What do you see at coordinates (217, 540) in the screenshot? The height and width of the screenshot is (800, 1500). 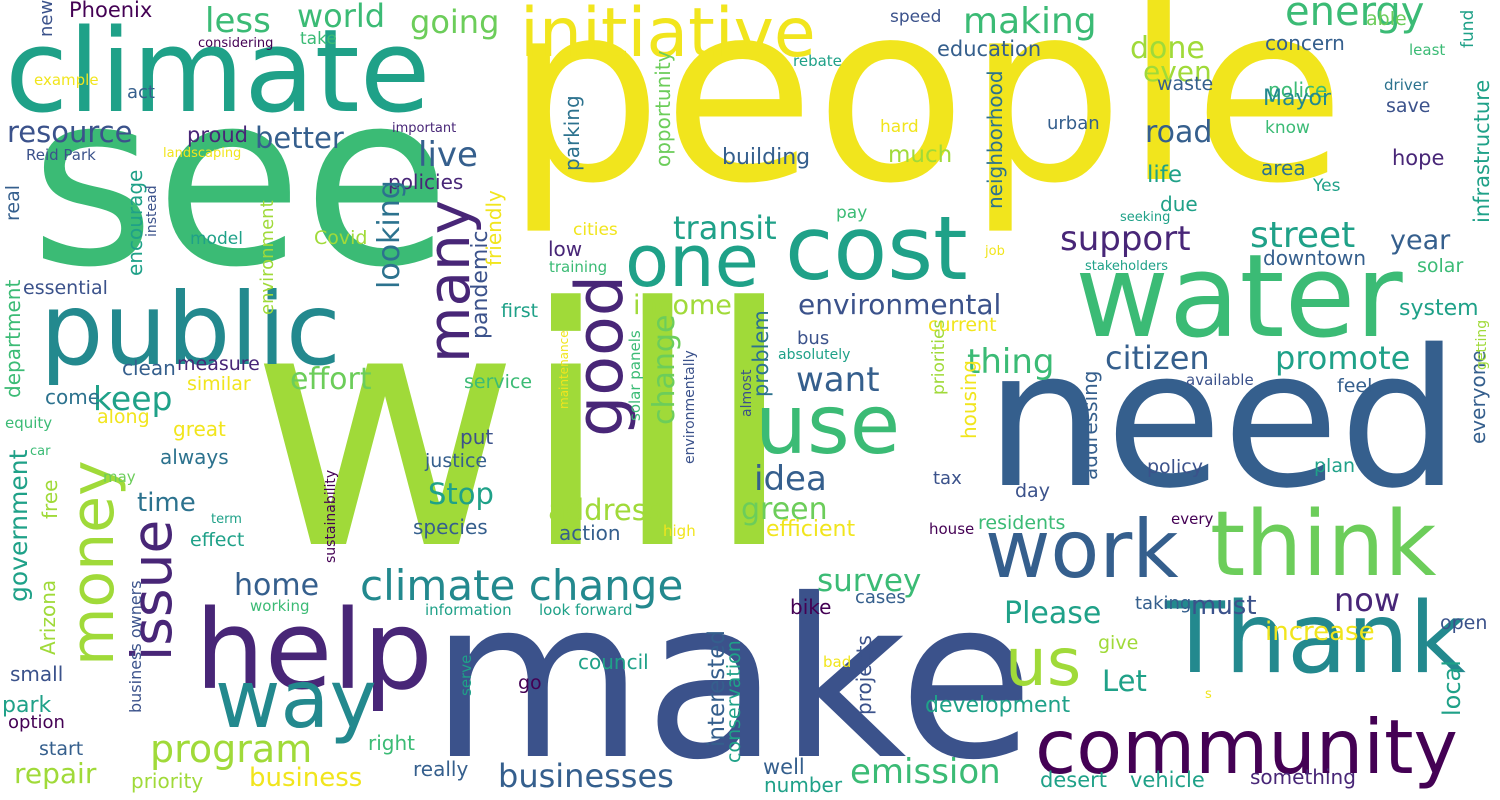 I see `word-effect: effect` at bounding box center [217, 540].